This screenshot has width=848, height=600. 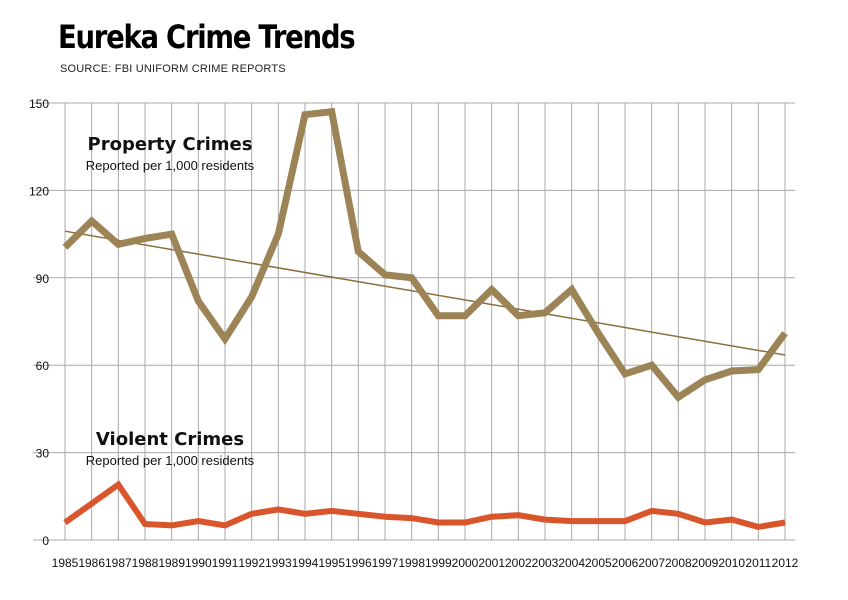 What do you see at coordinates (43, 454) in the screenshot?
I see `y-tick-label: 30` at bounding box center [43, 454].